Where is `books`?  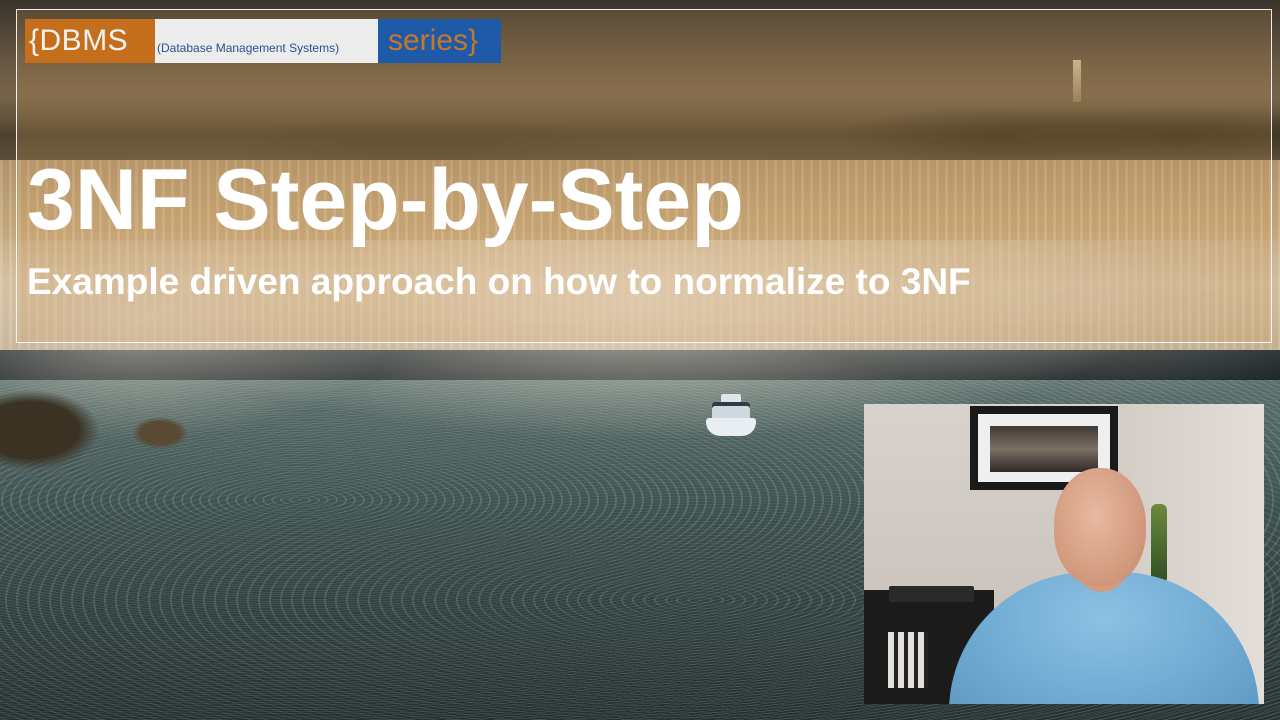
books is located at coordinates (908, 660).